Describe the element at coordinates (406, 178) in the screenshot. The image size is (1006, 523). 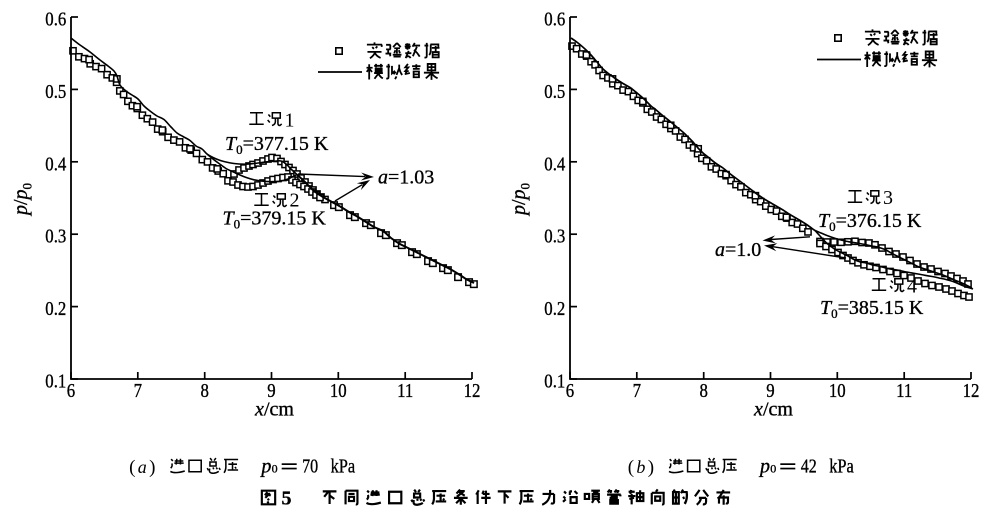
I see `svg-text: a=1.03` at that location.